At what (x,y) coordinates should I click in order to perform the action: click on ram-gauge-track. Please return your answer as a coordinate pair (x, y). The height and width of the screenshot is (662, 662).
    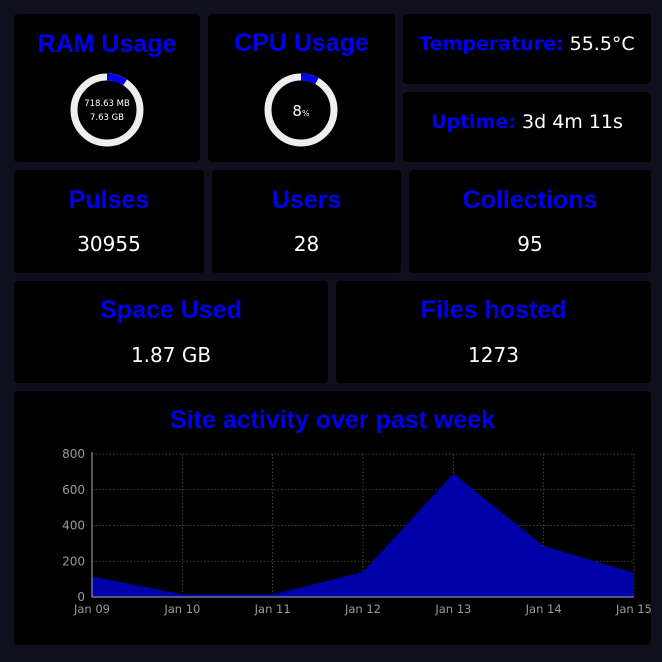
    Looking at the image, I should click on (107, 110).